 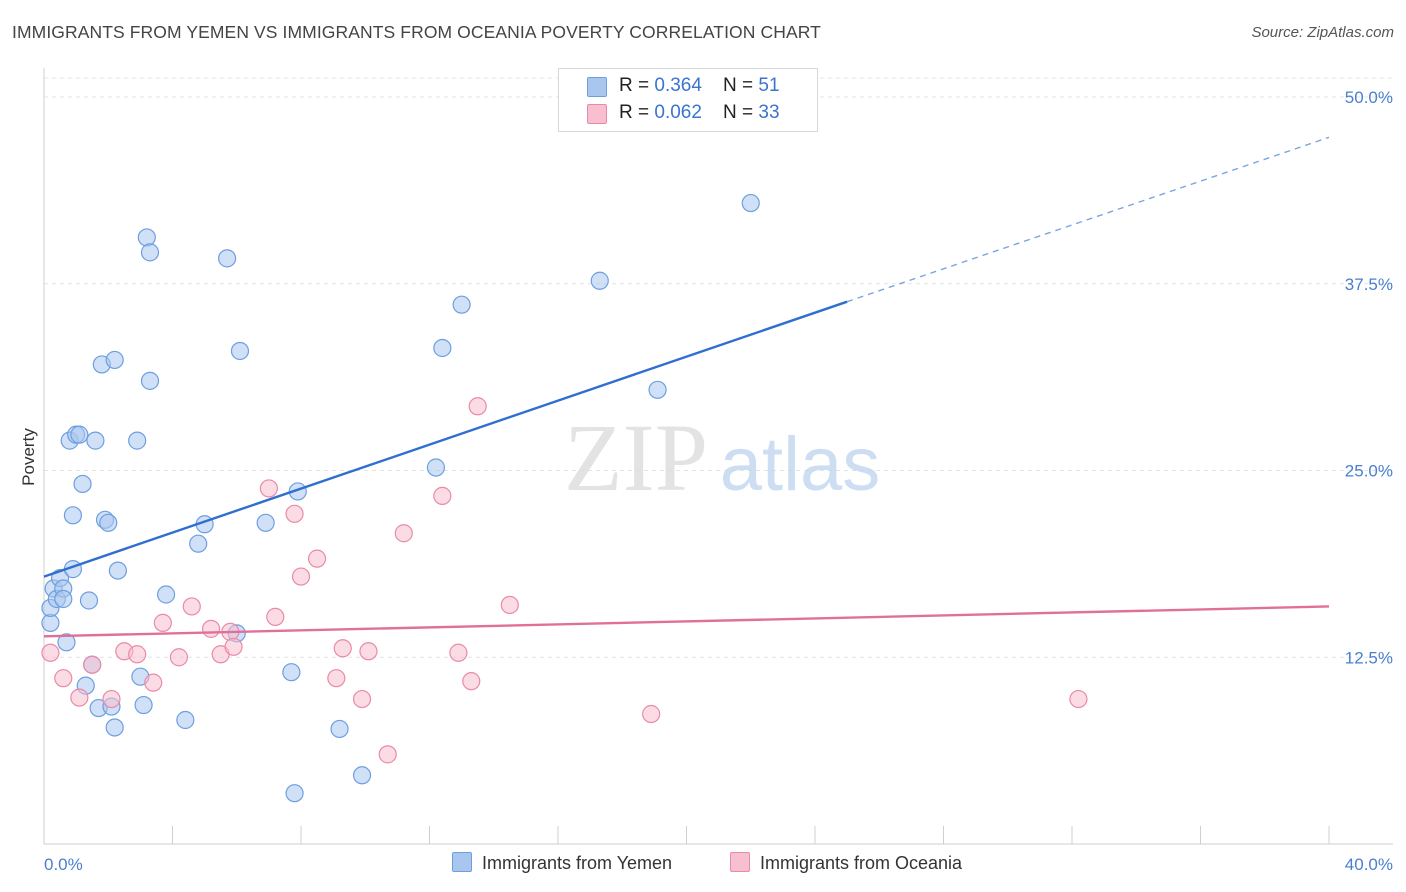 What do you see at coordinates (1322, 32) in the screenshot?
I see `source-credit: Source: ZipAtlas.com` at bounding box center [1322, 32].